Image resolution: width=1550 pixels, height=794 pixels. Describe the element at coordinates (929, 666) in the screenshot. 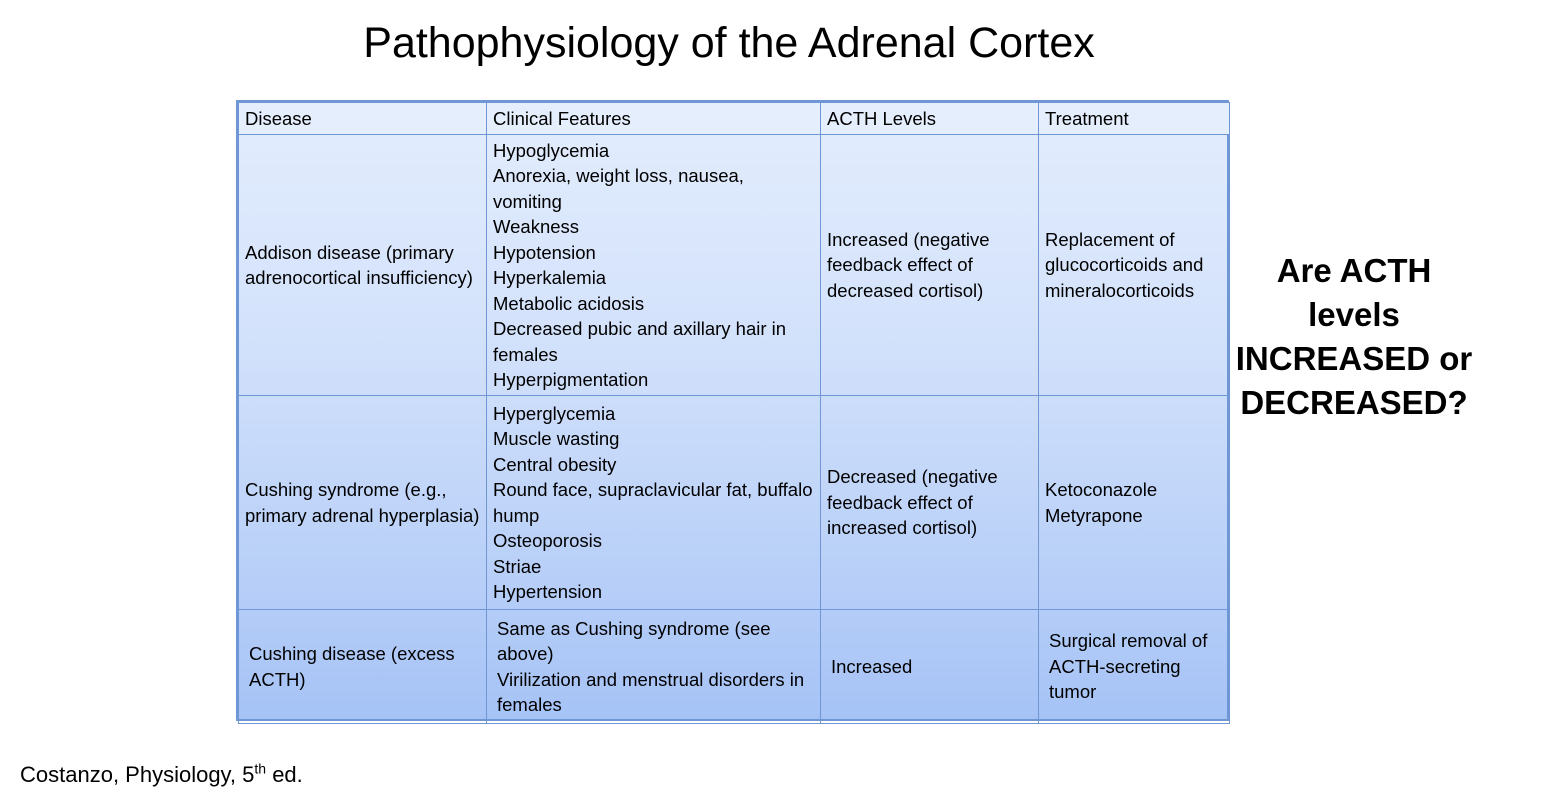

I see `cell-acth-levels: Increased` at that location.